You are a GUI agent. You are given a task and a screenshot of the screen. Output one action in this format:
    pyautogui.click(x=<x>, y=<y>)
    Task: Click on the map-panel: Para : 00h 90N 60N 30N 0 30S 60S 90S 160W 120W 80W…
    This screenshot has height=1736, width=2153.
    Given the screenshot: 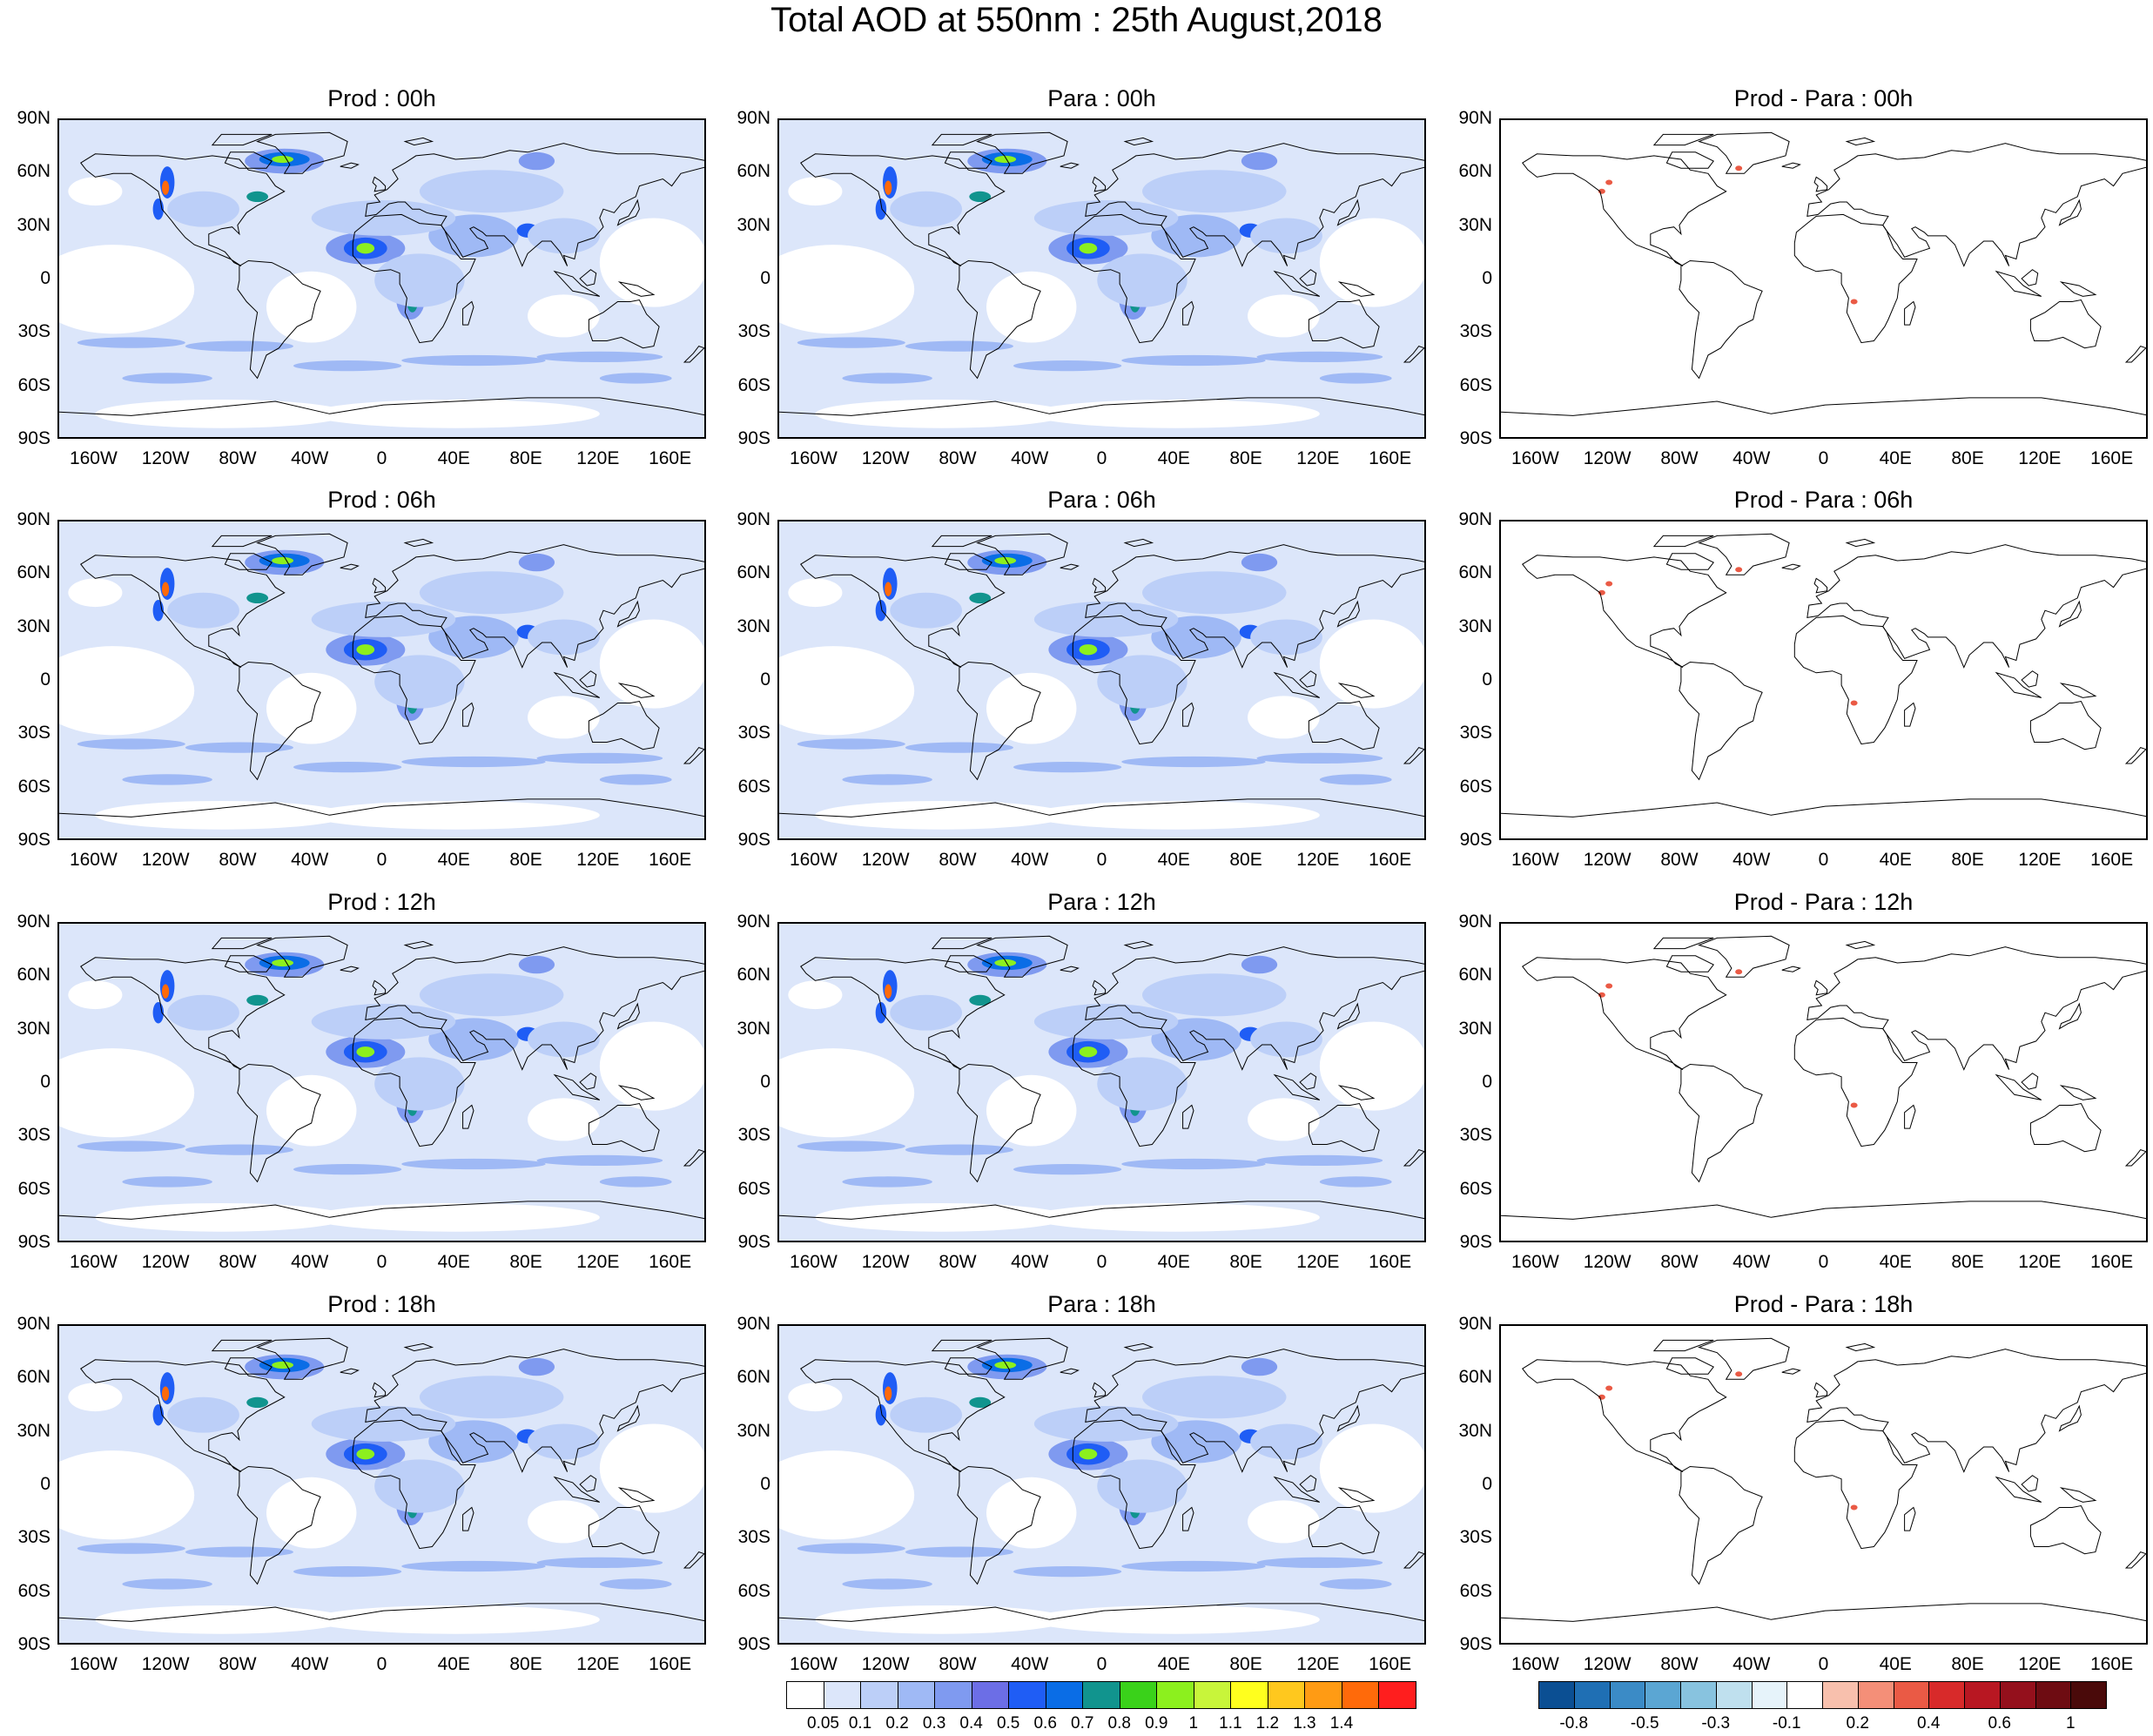 What is the action you would take?
    pyautogui.click(x=1081, y=276)
    